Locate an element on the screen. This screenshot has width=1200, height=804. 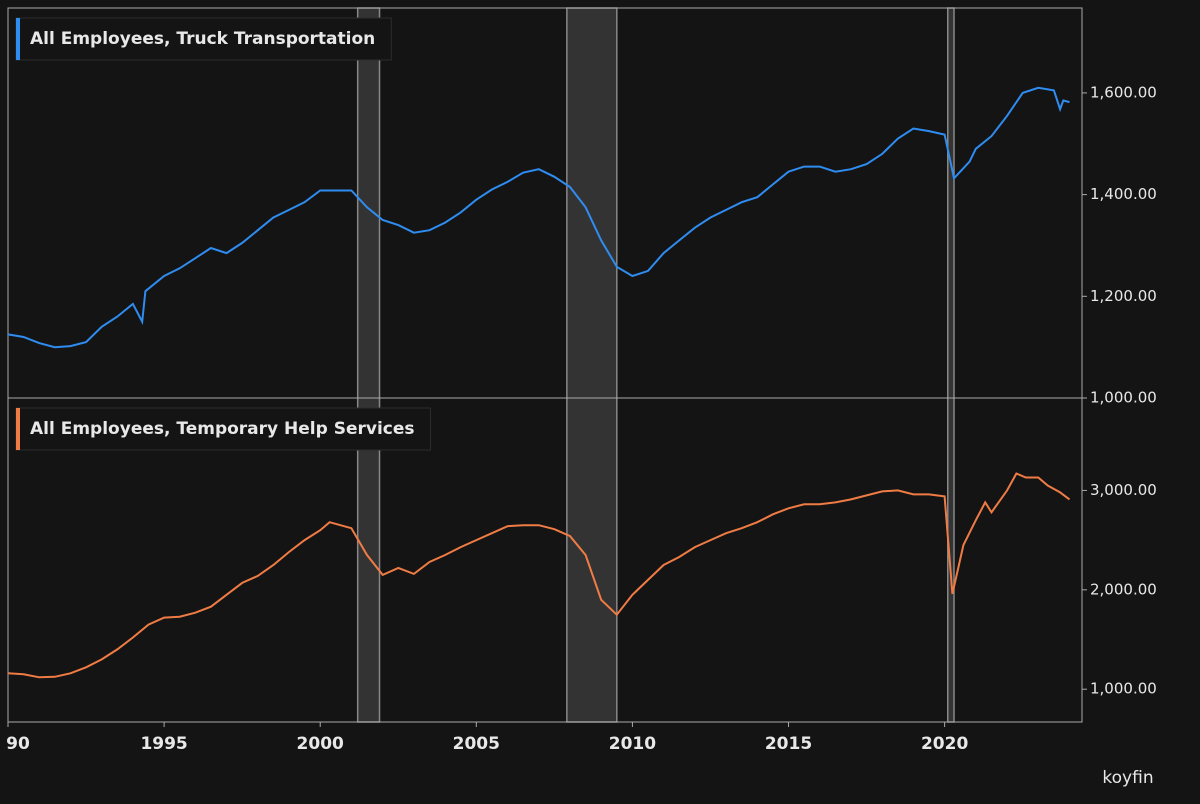
y-tick-label: 2,000.00 is located at coordinates (1123, 589).